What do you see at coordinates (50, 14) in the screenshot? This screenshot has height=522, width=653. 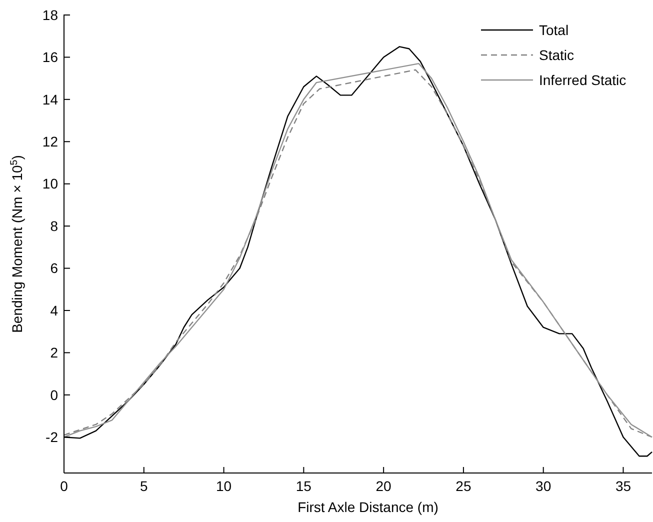 I see `y-tick-label: 18` at bounding box center [50, 14].